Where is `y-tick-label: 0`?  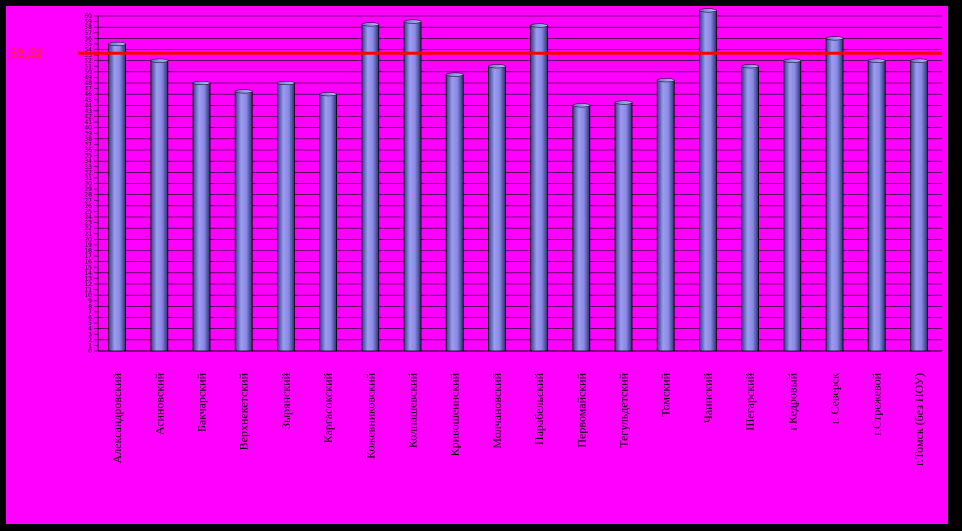
y-tick-label: 0 is located at coordinates (90, 351).